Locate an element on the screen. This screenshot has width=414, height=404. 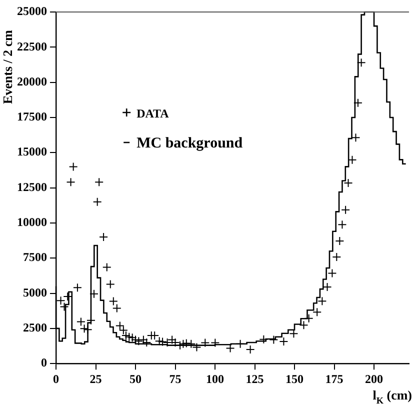
y-tick-label: 0 is located at coordinates (44, 363).